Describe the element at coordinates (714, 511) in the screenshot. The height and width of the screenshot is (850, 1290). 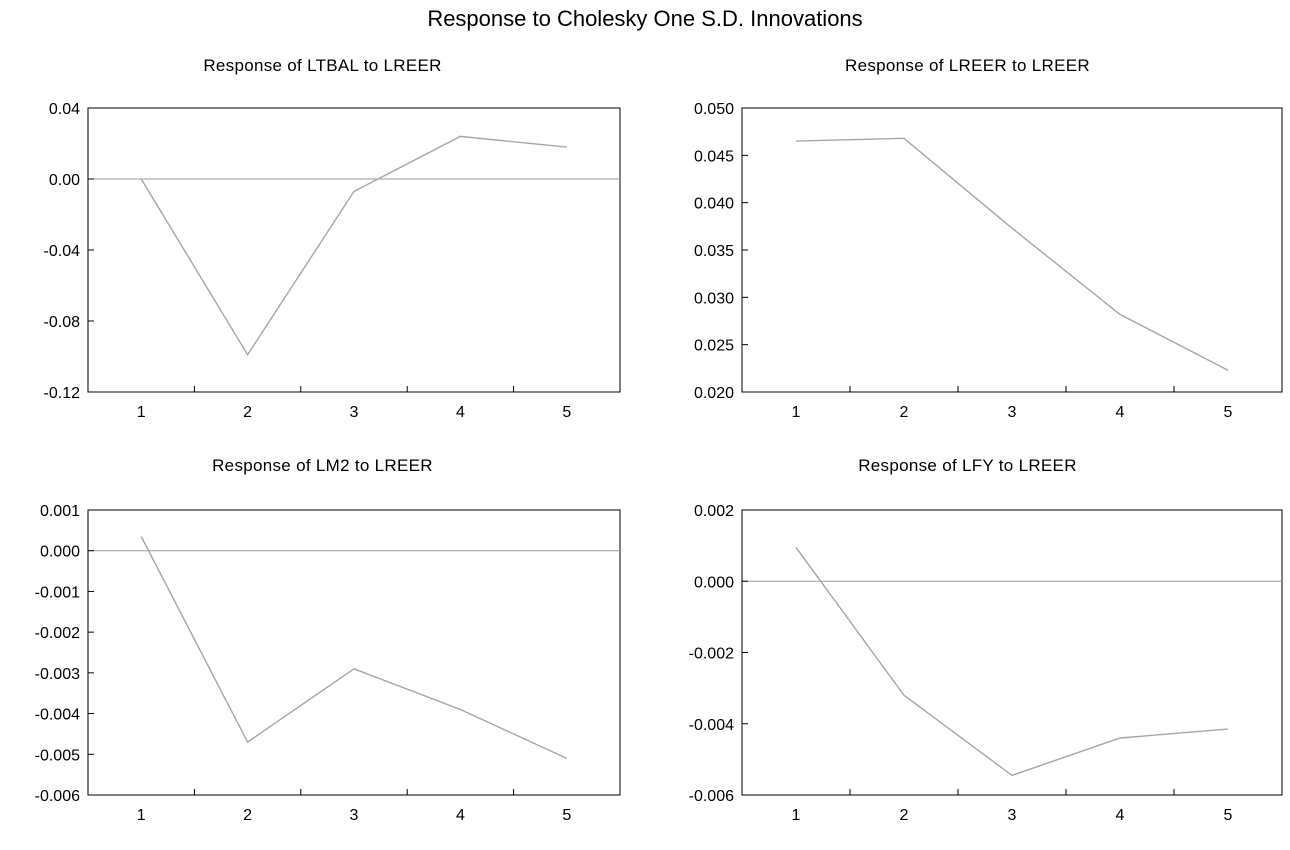
I see `y-tick-label: 0.002` at that location.